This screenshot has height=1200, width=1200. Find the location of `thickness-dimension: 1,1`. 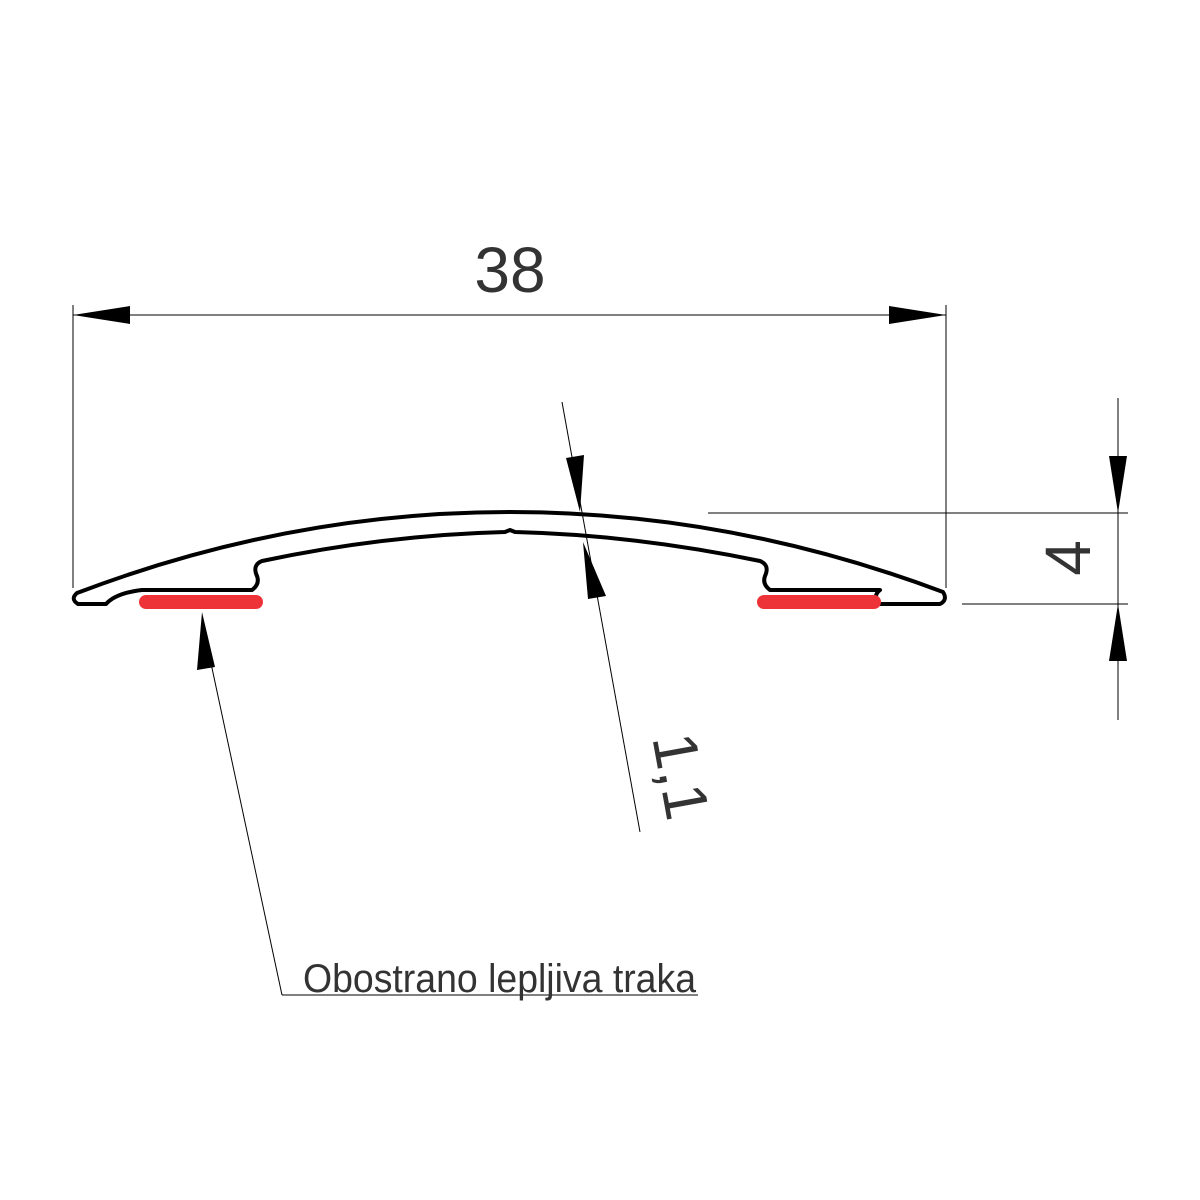

thickness-dimension: 1,1 is located at coordinates (641, 617).